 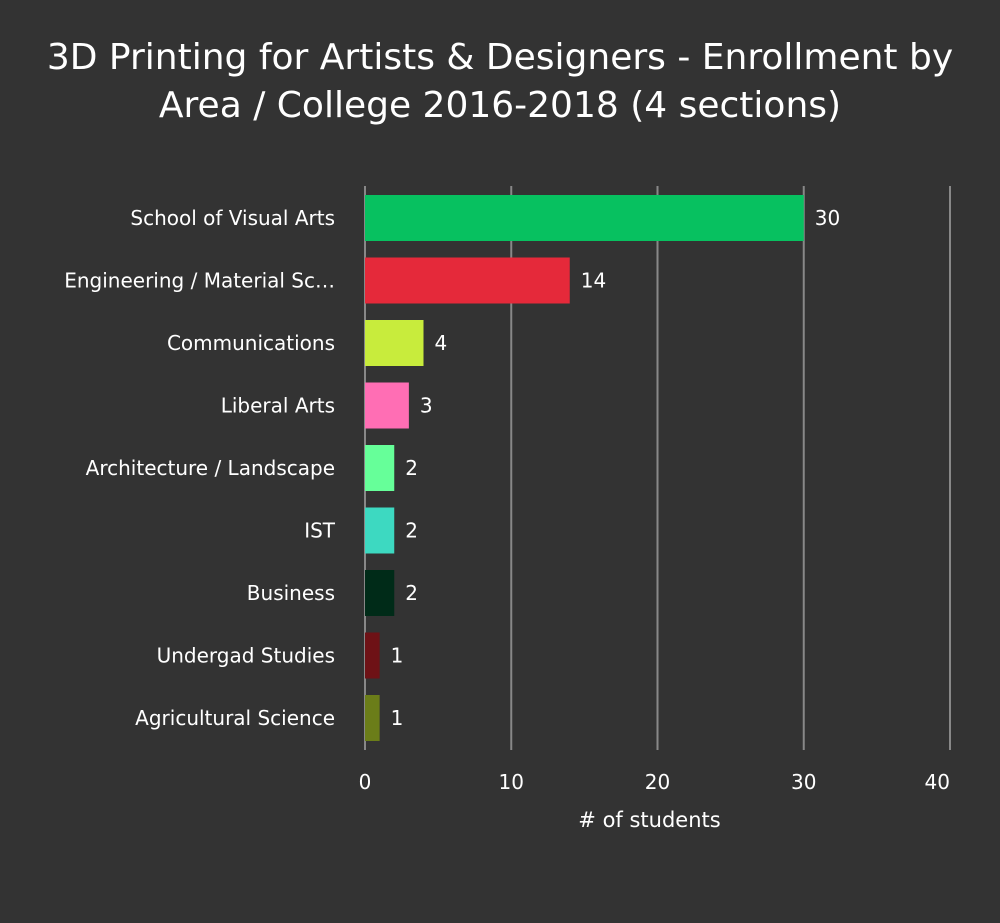 I want to click on category-label: Communications, so click(x=251, y=343).